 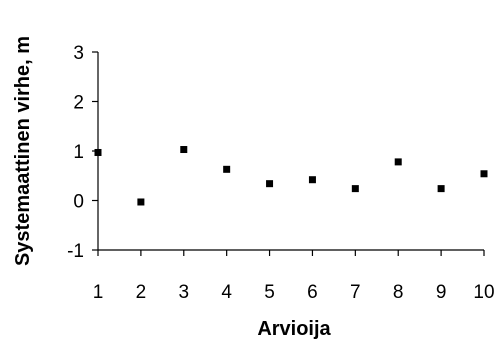 I want to click on y-tick-label: 2, so click(x=78, y=103).